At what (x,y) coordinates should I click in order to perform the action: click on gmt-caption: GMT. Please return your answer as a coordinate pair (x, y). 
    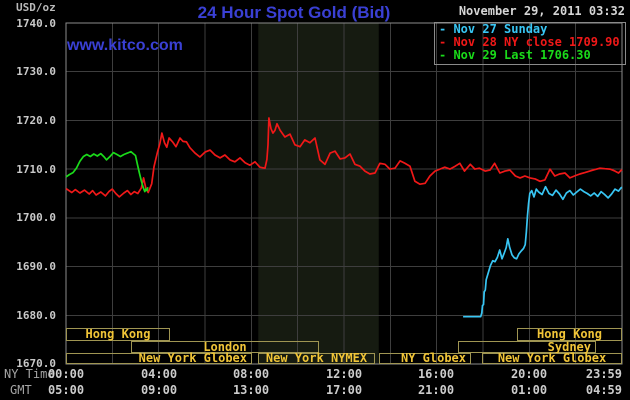
    Looking at the image, I should click on (21, 390).